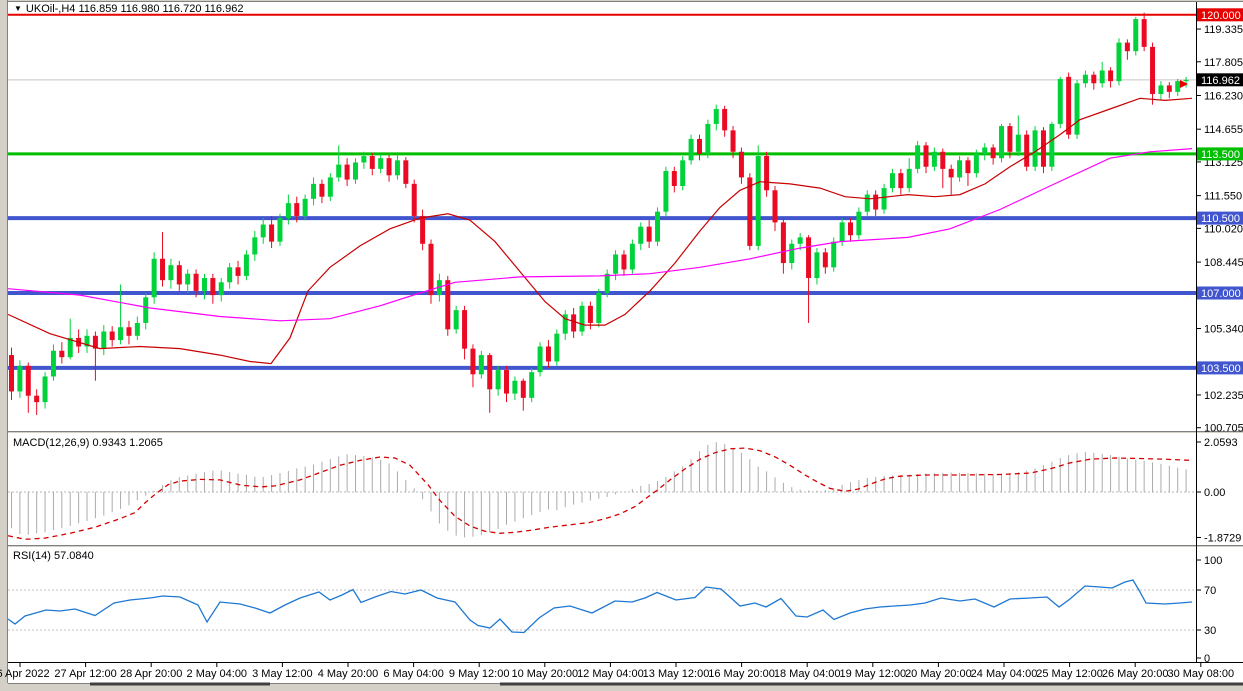  I want to click on macd-panel, so click(602, 491).